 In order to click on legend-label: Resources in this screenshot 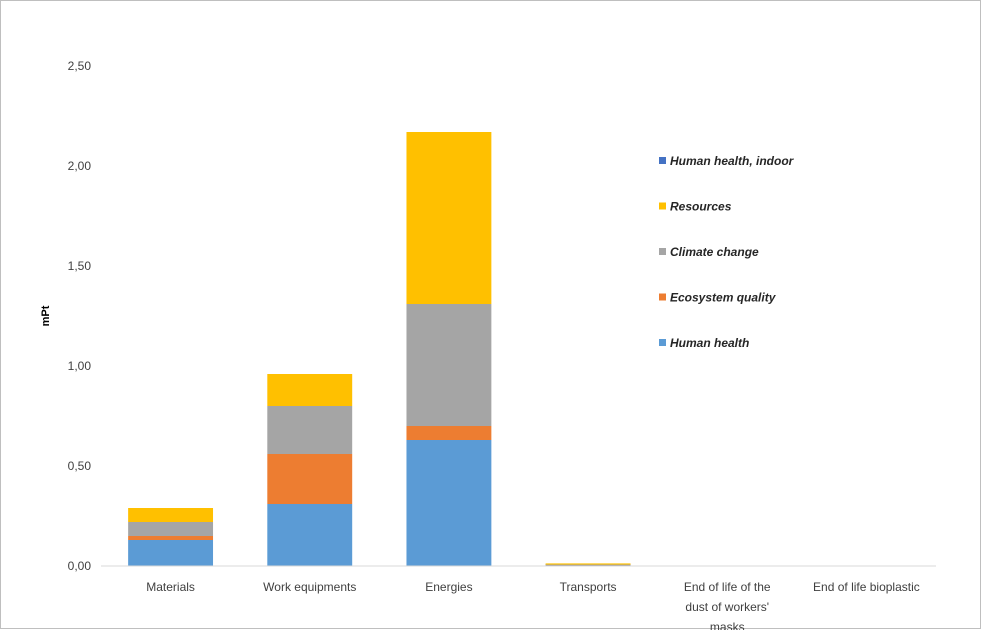, I will do `click(701, 207)`.